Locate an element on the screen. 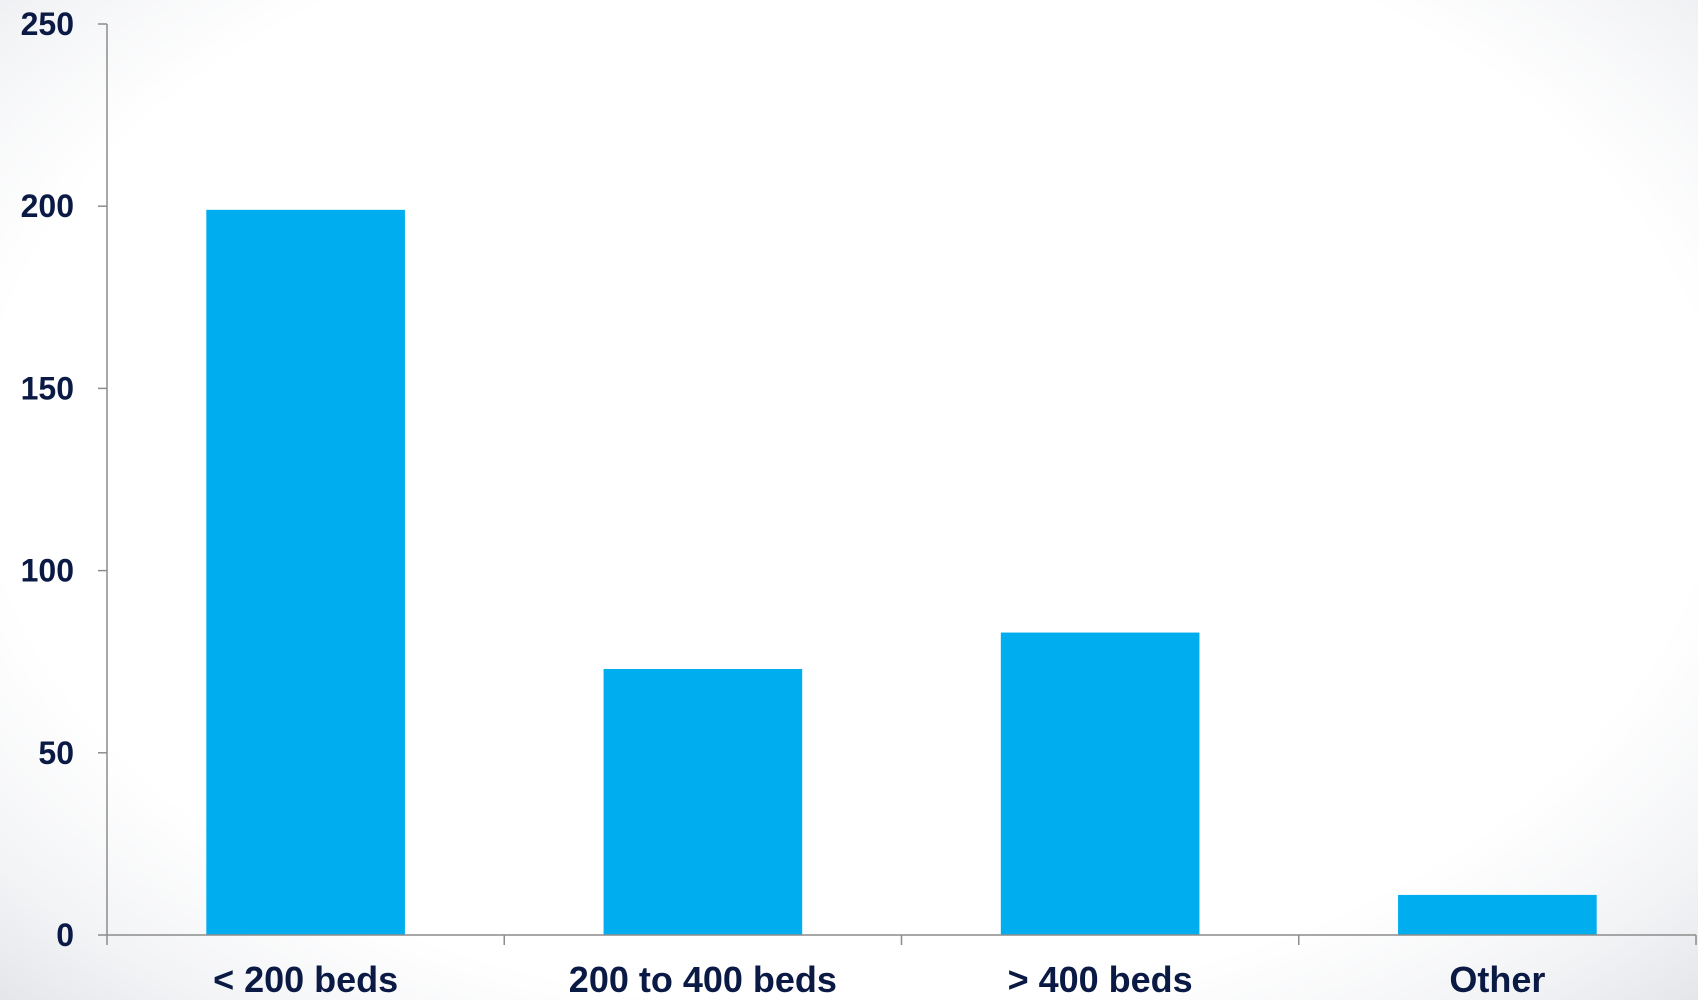  x-category-label: < 200 beds is located at coordinates (305, 979).